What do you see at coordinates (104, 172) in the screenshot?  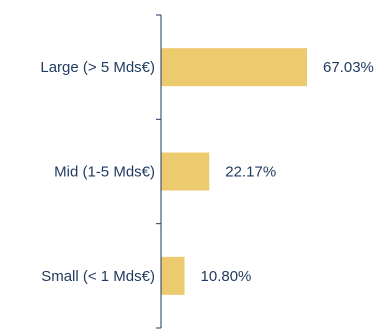 I see `category-label-1: Mid (1-5 Mds€)` at bounding box center [104, 172].